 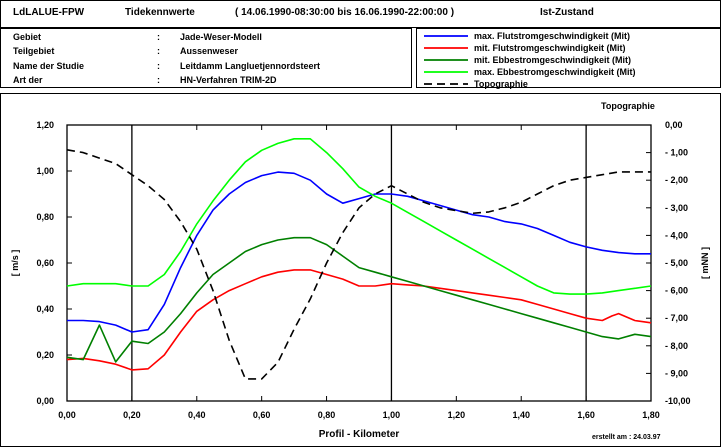 What do you see at coordinates (45, 263) in the screenshot?
I see `y-tick-label: 0,60` at bounding box center [45, 263].